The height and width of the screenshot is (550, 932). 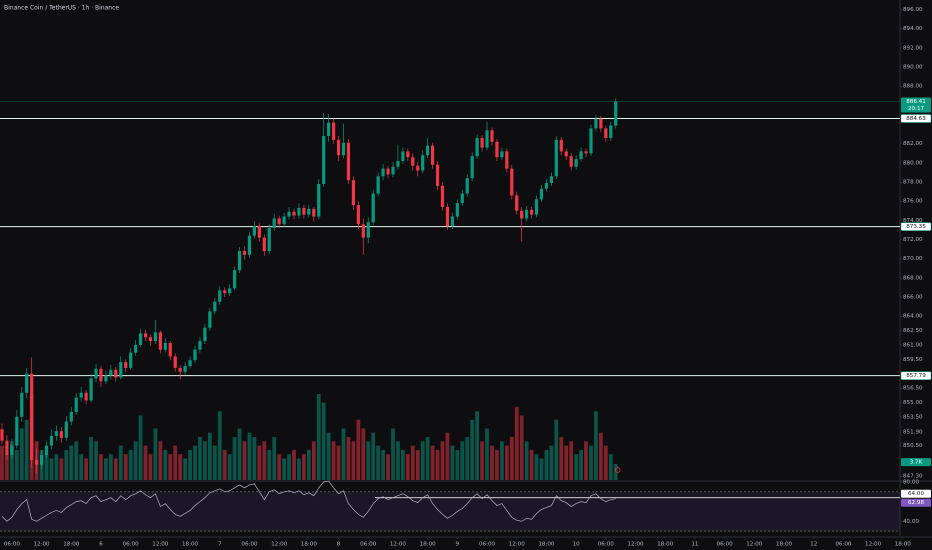 I want to click on y-tick-label: 892.00, so click(x=913, y=48).